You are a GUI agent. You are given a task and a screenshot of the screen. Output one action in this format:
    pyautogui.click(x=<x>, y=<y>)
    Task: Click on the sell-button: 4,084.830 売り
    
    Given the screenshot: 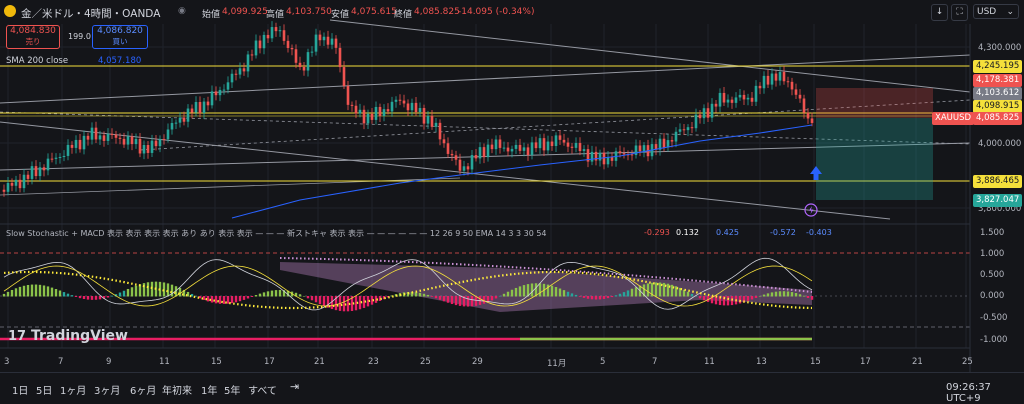 What is the action you would take?
    pyautogui.click(x=33, y=37)
    